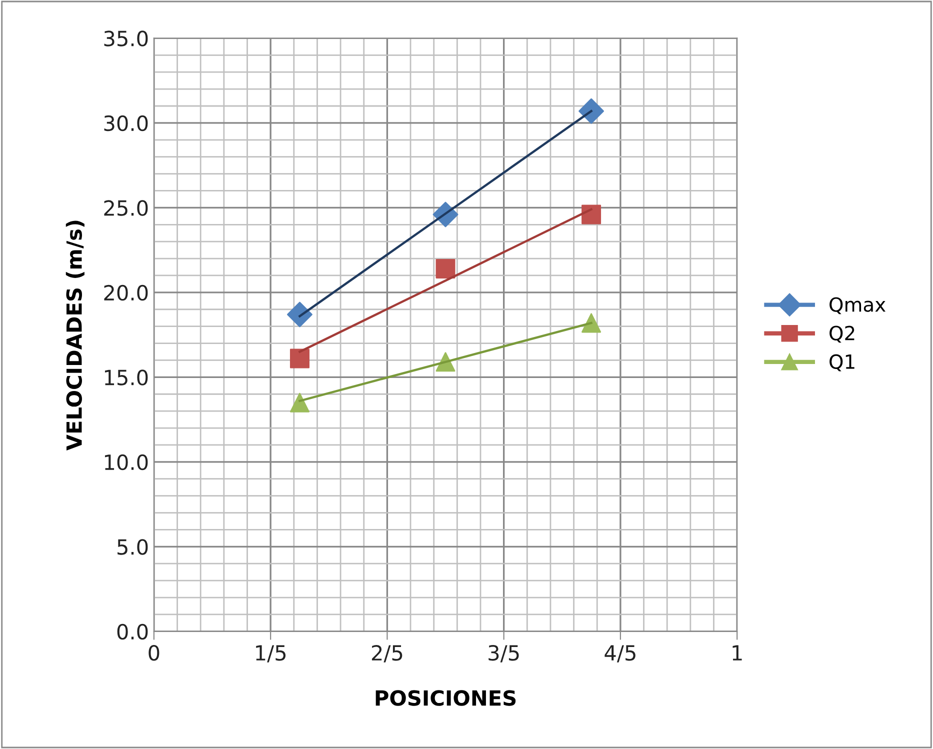 This screenshot has height=749, width=933. What do you see at coordinates (503, 653) in the screenshot?
I see `x-tick-label: 3/5` at bounding box center [503, 653].